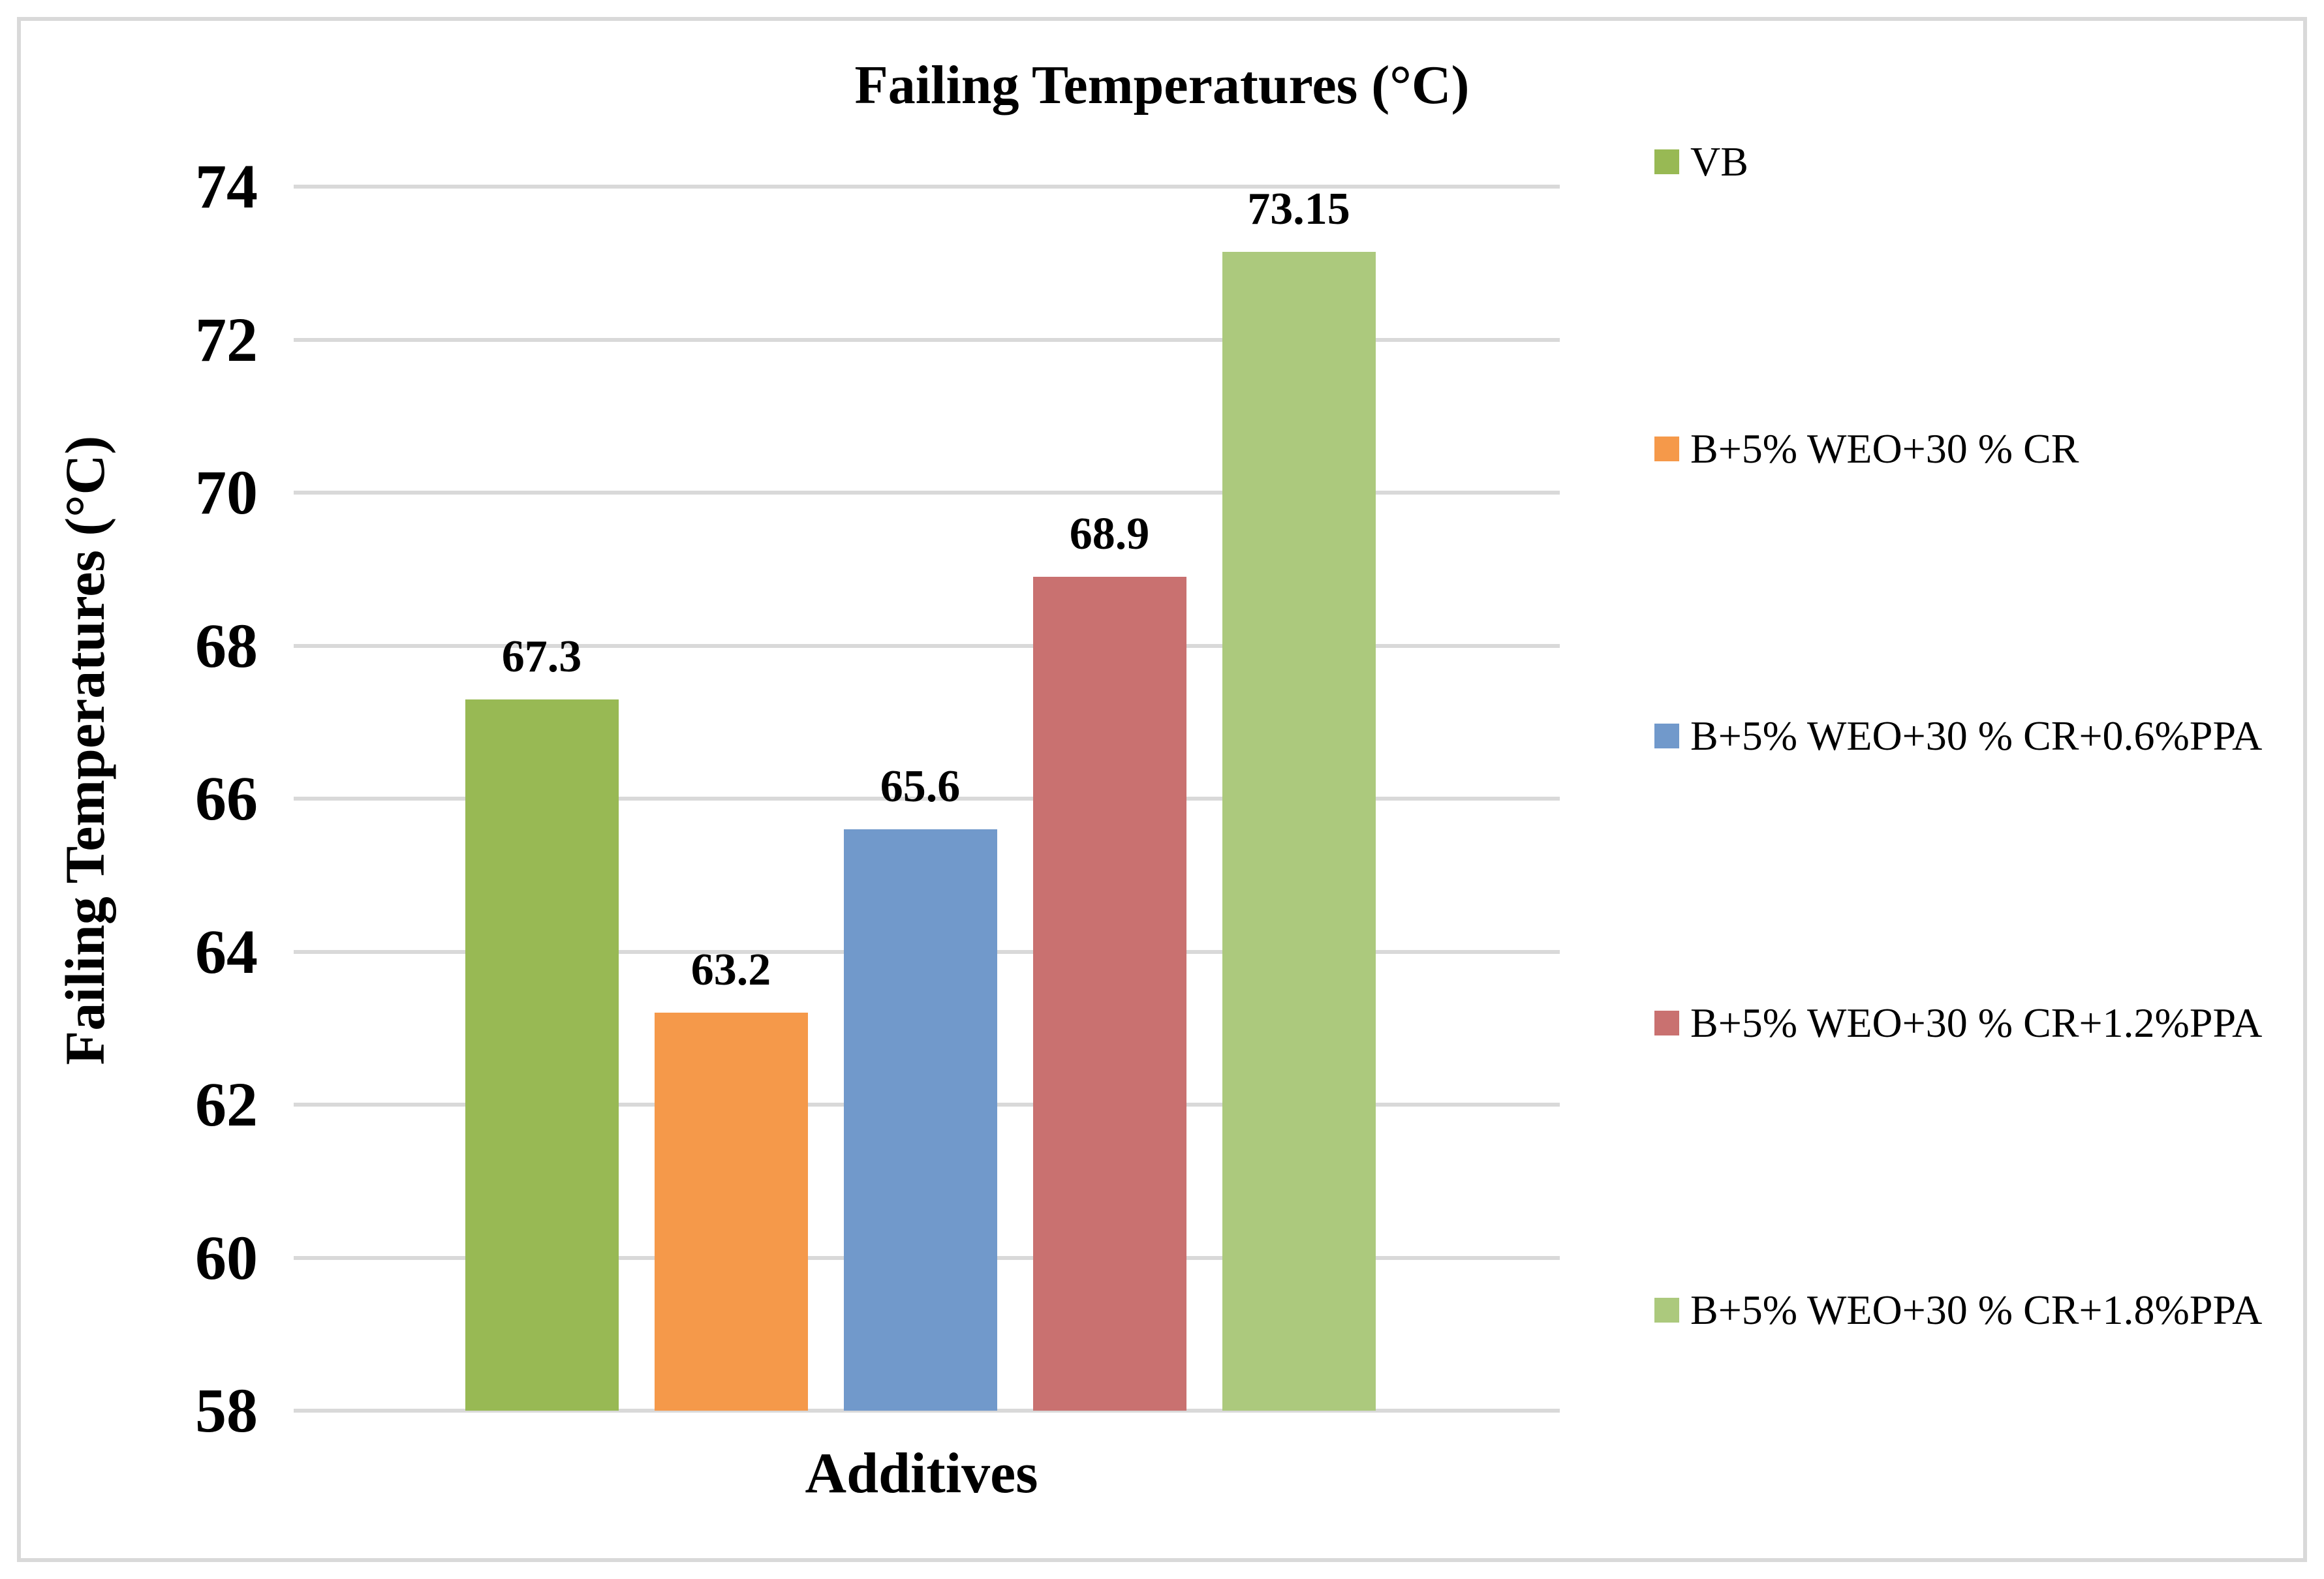  What do you see at coordinates (226, 951) in the screenshot?
I see `y-tick-label: 64` at bounding box center [226, 951].